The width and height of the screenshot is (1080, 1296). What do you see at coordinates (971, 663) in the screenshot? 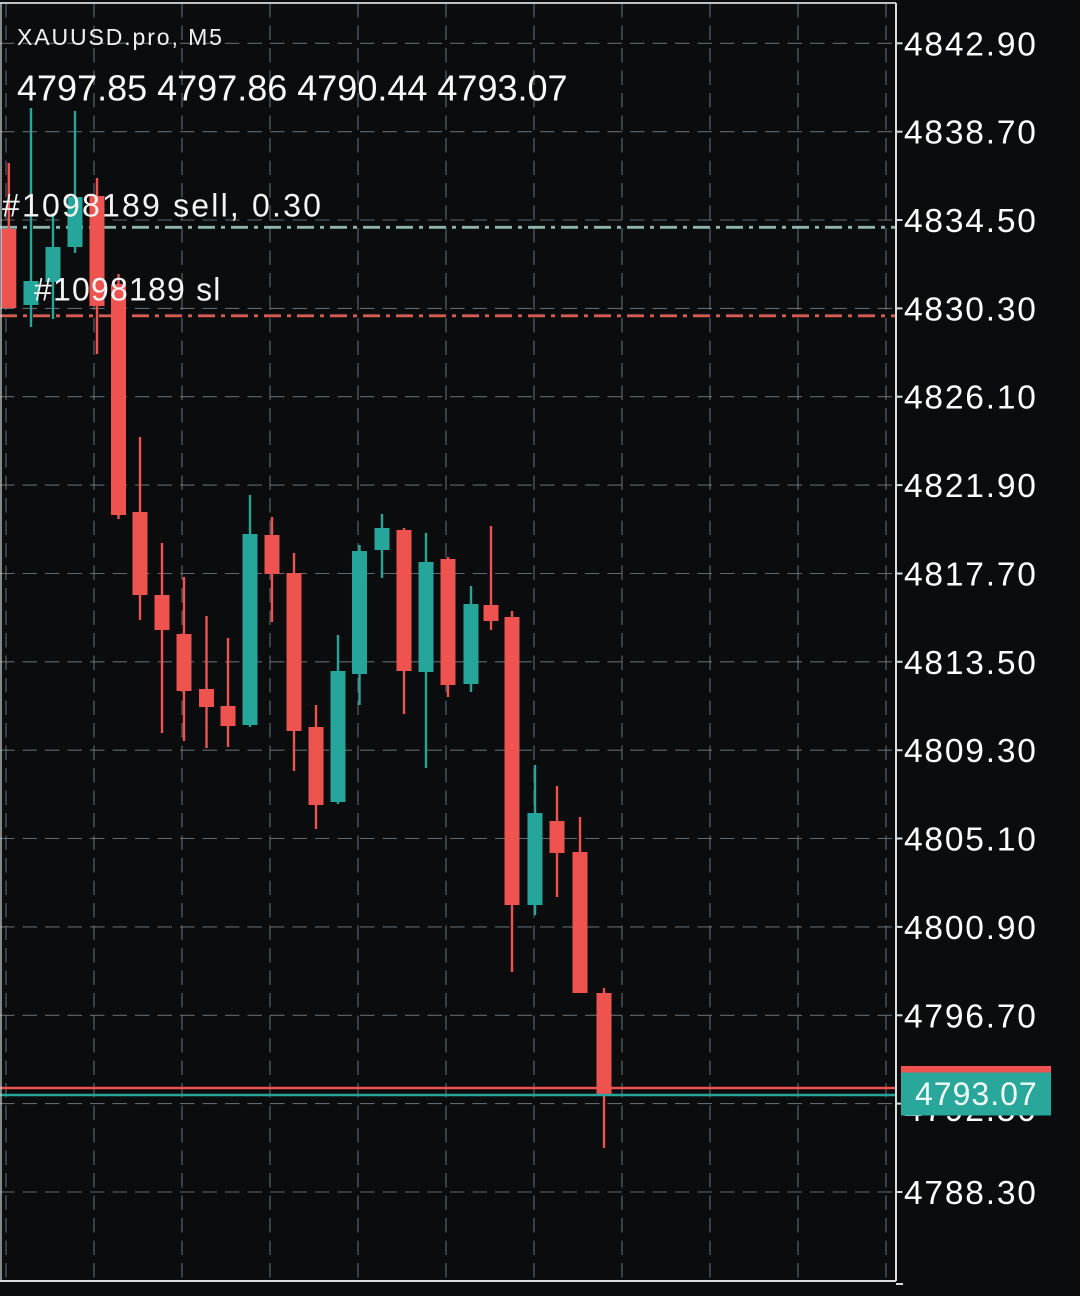
I see `svg-text: 4813.50` at bounding box center [971, 663].